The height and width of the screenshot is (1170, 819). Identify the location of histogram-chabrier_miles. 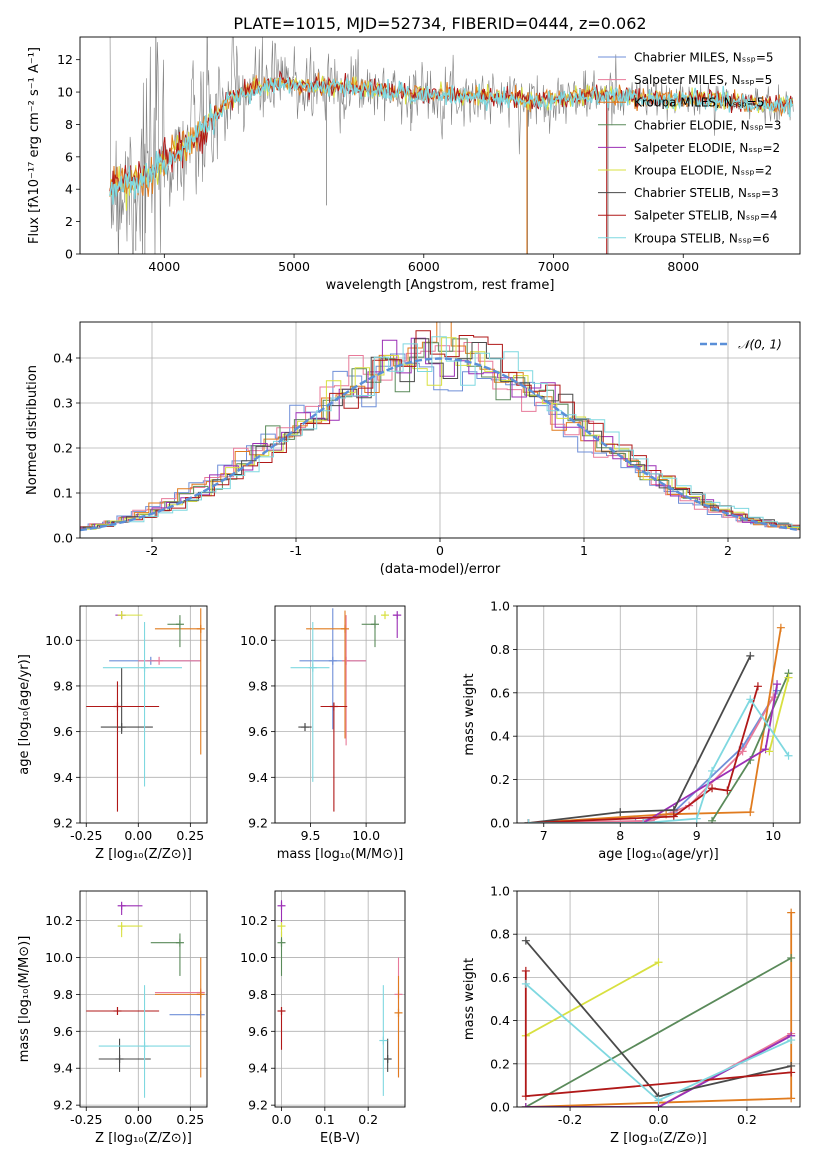
(440, 441).